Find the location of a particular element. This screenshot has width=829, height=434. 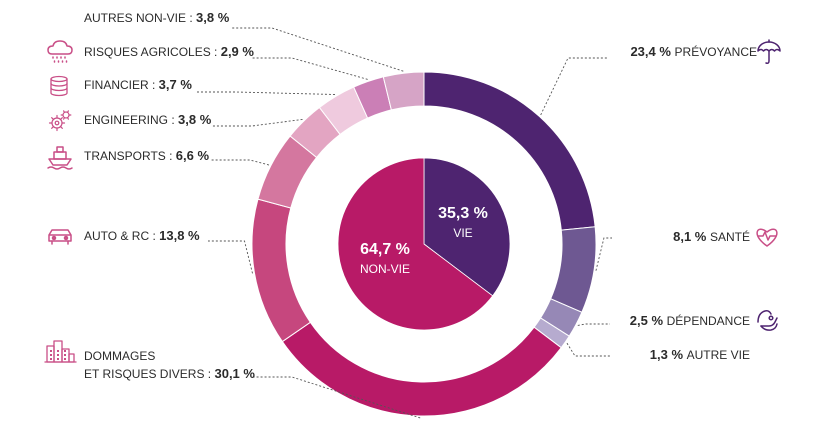

label-value-engineering: 3,8 % is located at coordinates (195, 119).